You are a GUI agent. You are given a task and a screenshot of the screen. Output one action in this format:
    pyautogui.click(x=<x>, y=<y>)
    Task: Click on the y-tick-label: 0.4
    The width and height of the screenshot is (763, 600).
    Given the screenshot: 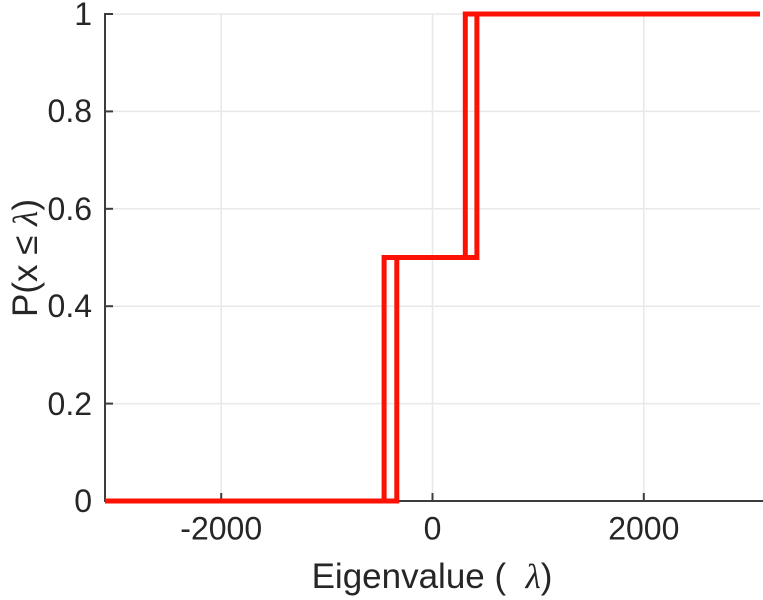 What is the action you would take?
    pyautogui.click(x=69, y=306)
    